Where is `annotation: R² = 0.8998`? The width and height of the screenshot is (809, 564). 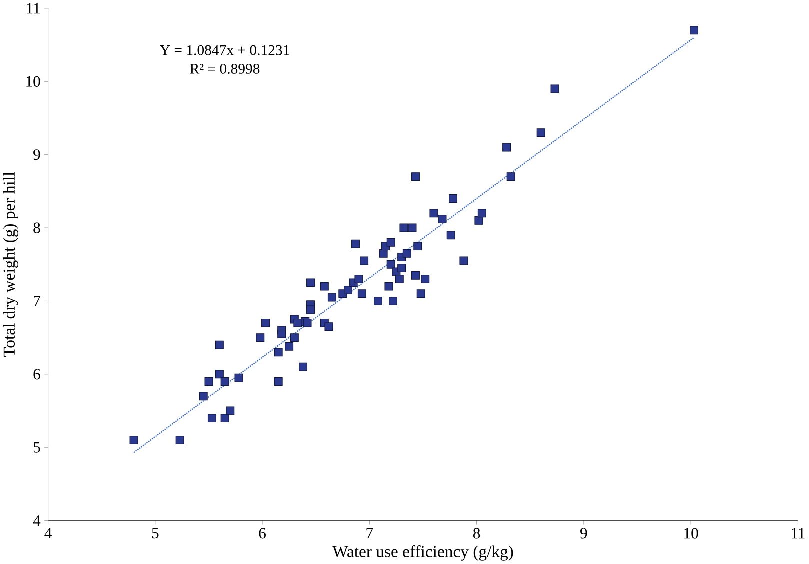 annotation: R² = 0.8998 is located at coordinates (225, 69).